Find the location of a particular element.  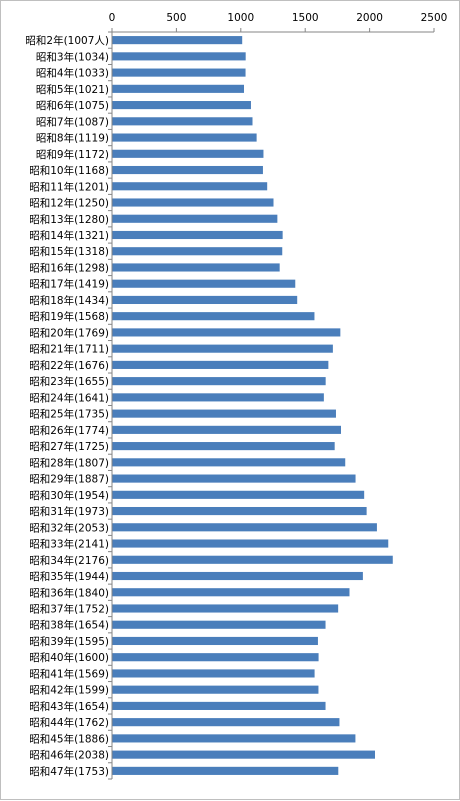

category-label: 昭和28年(1807) is located at coordinates (69, 462).